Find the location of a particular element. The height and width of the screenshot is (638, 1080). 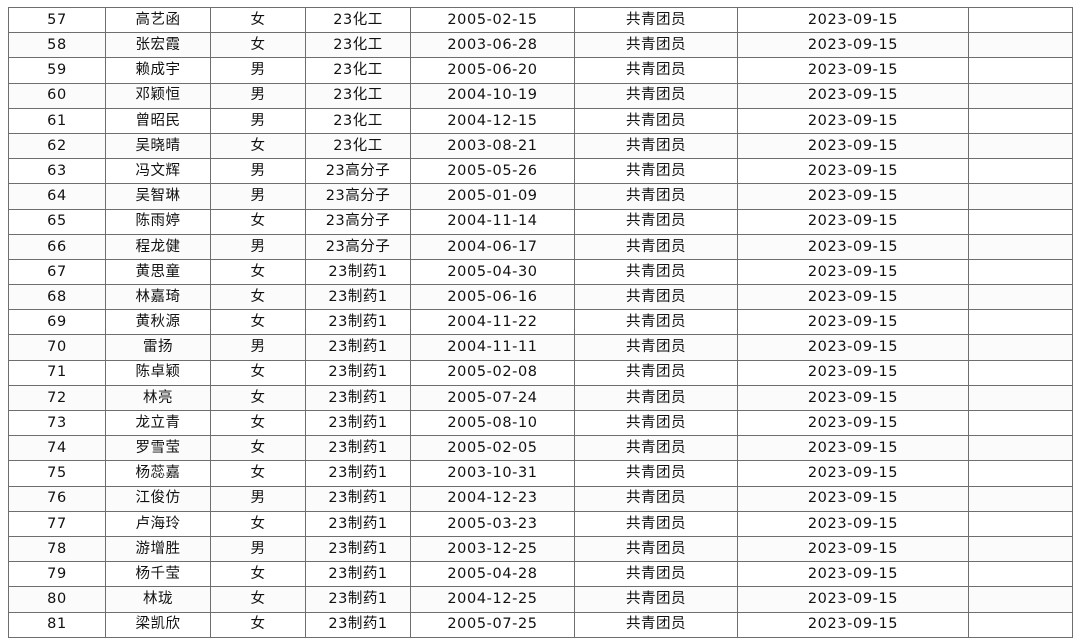

cell-sequence-number: 57 is located at coordinates (57, 20).